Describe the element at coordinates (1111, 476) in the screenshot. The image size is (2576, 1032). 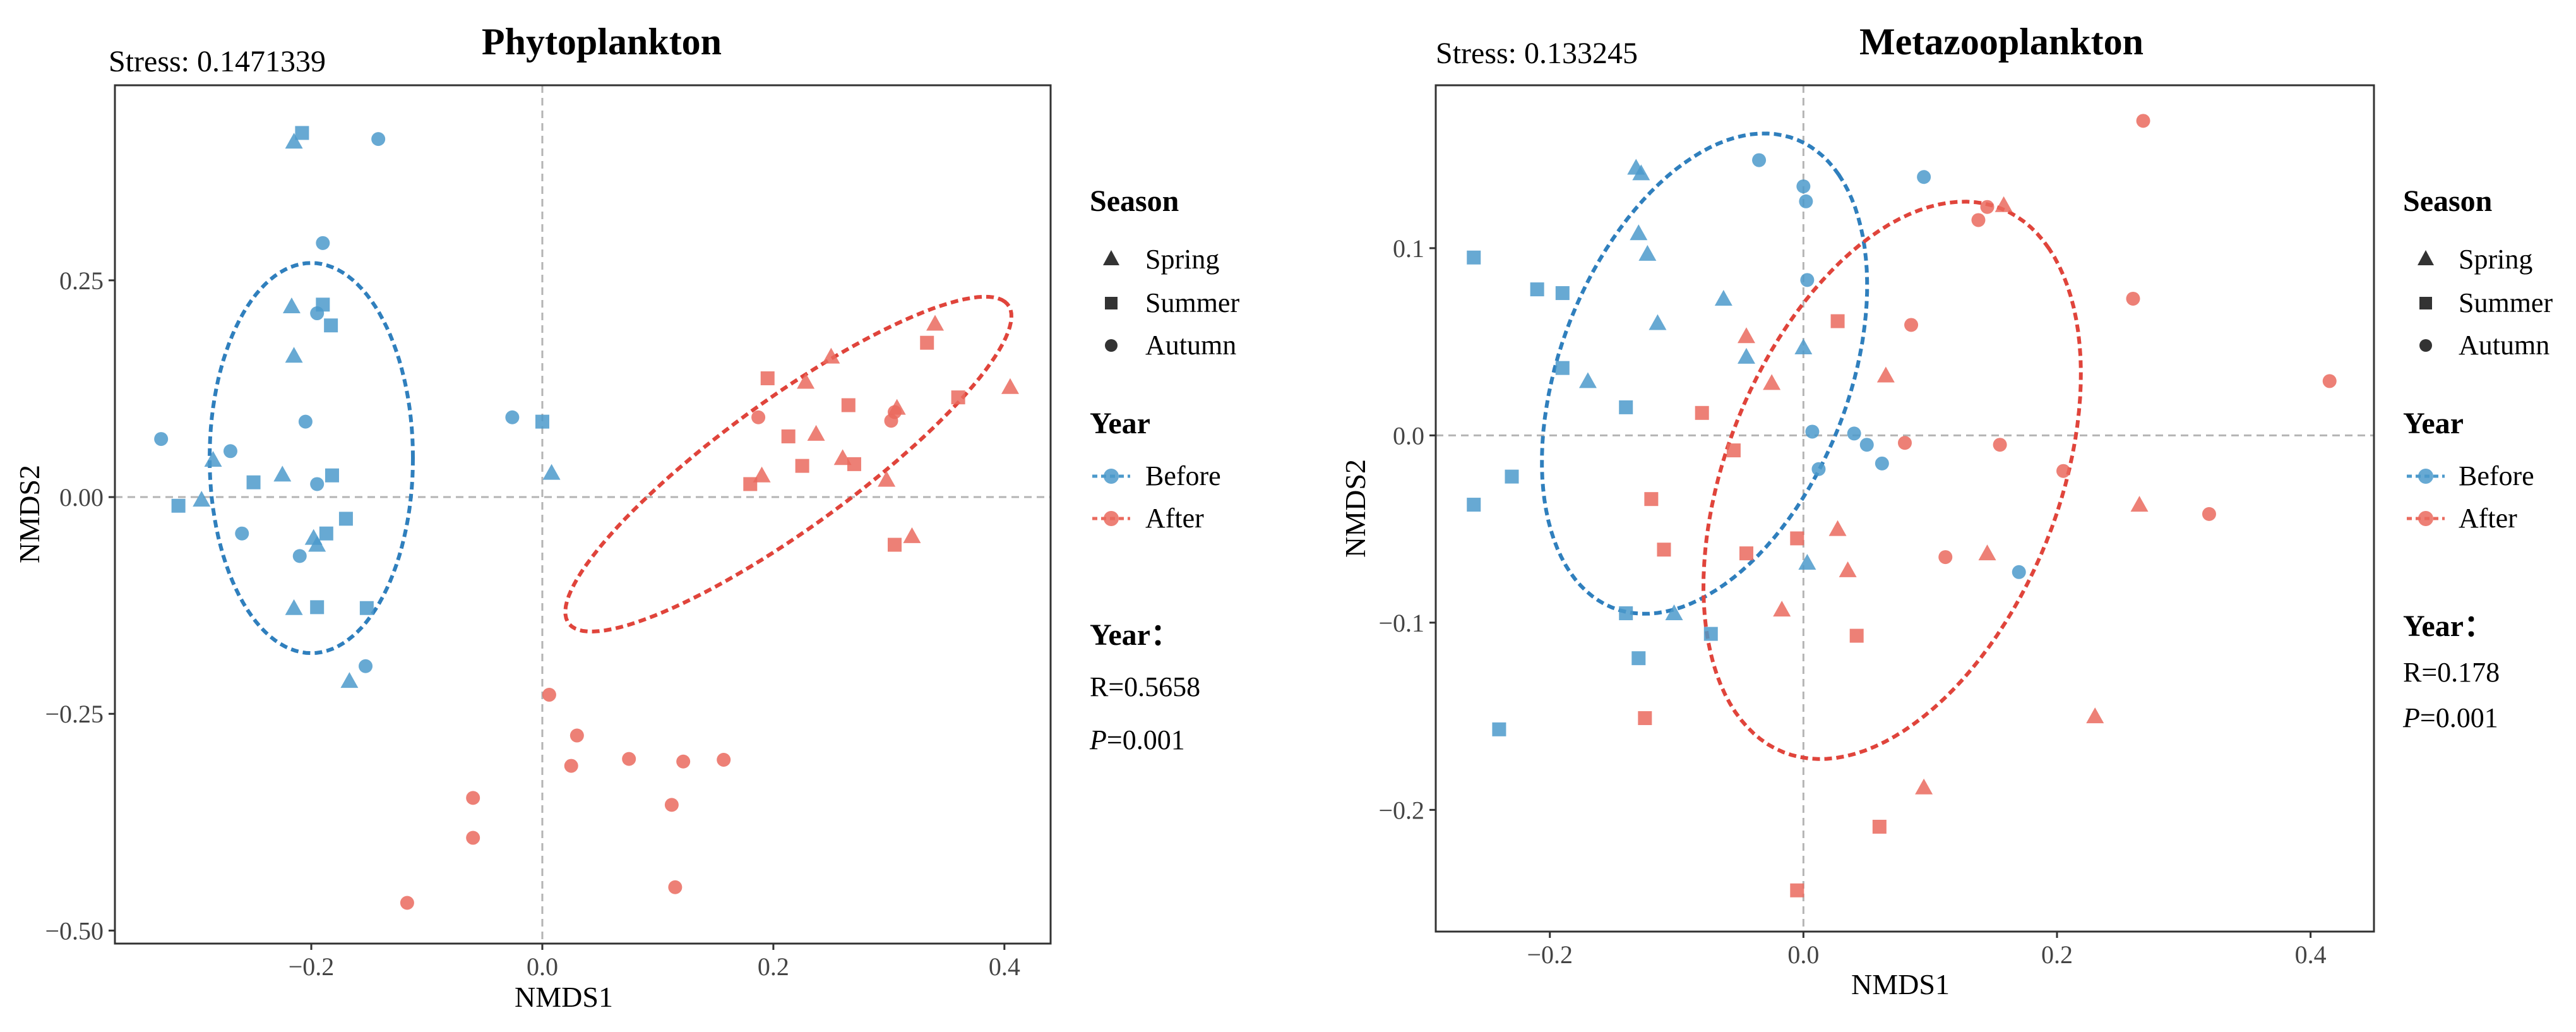
I see `legend-before-marker` at that location.